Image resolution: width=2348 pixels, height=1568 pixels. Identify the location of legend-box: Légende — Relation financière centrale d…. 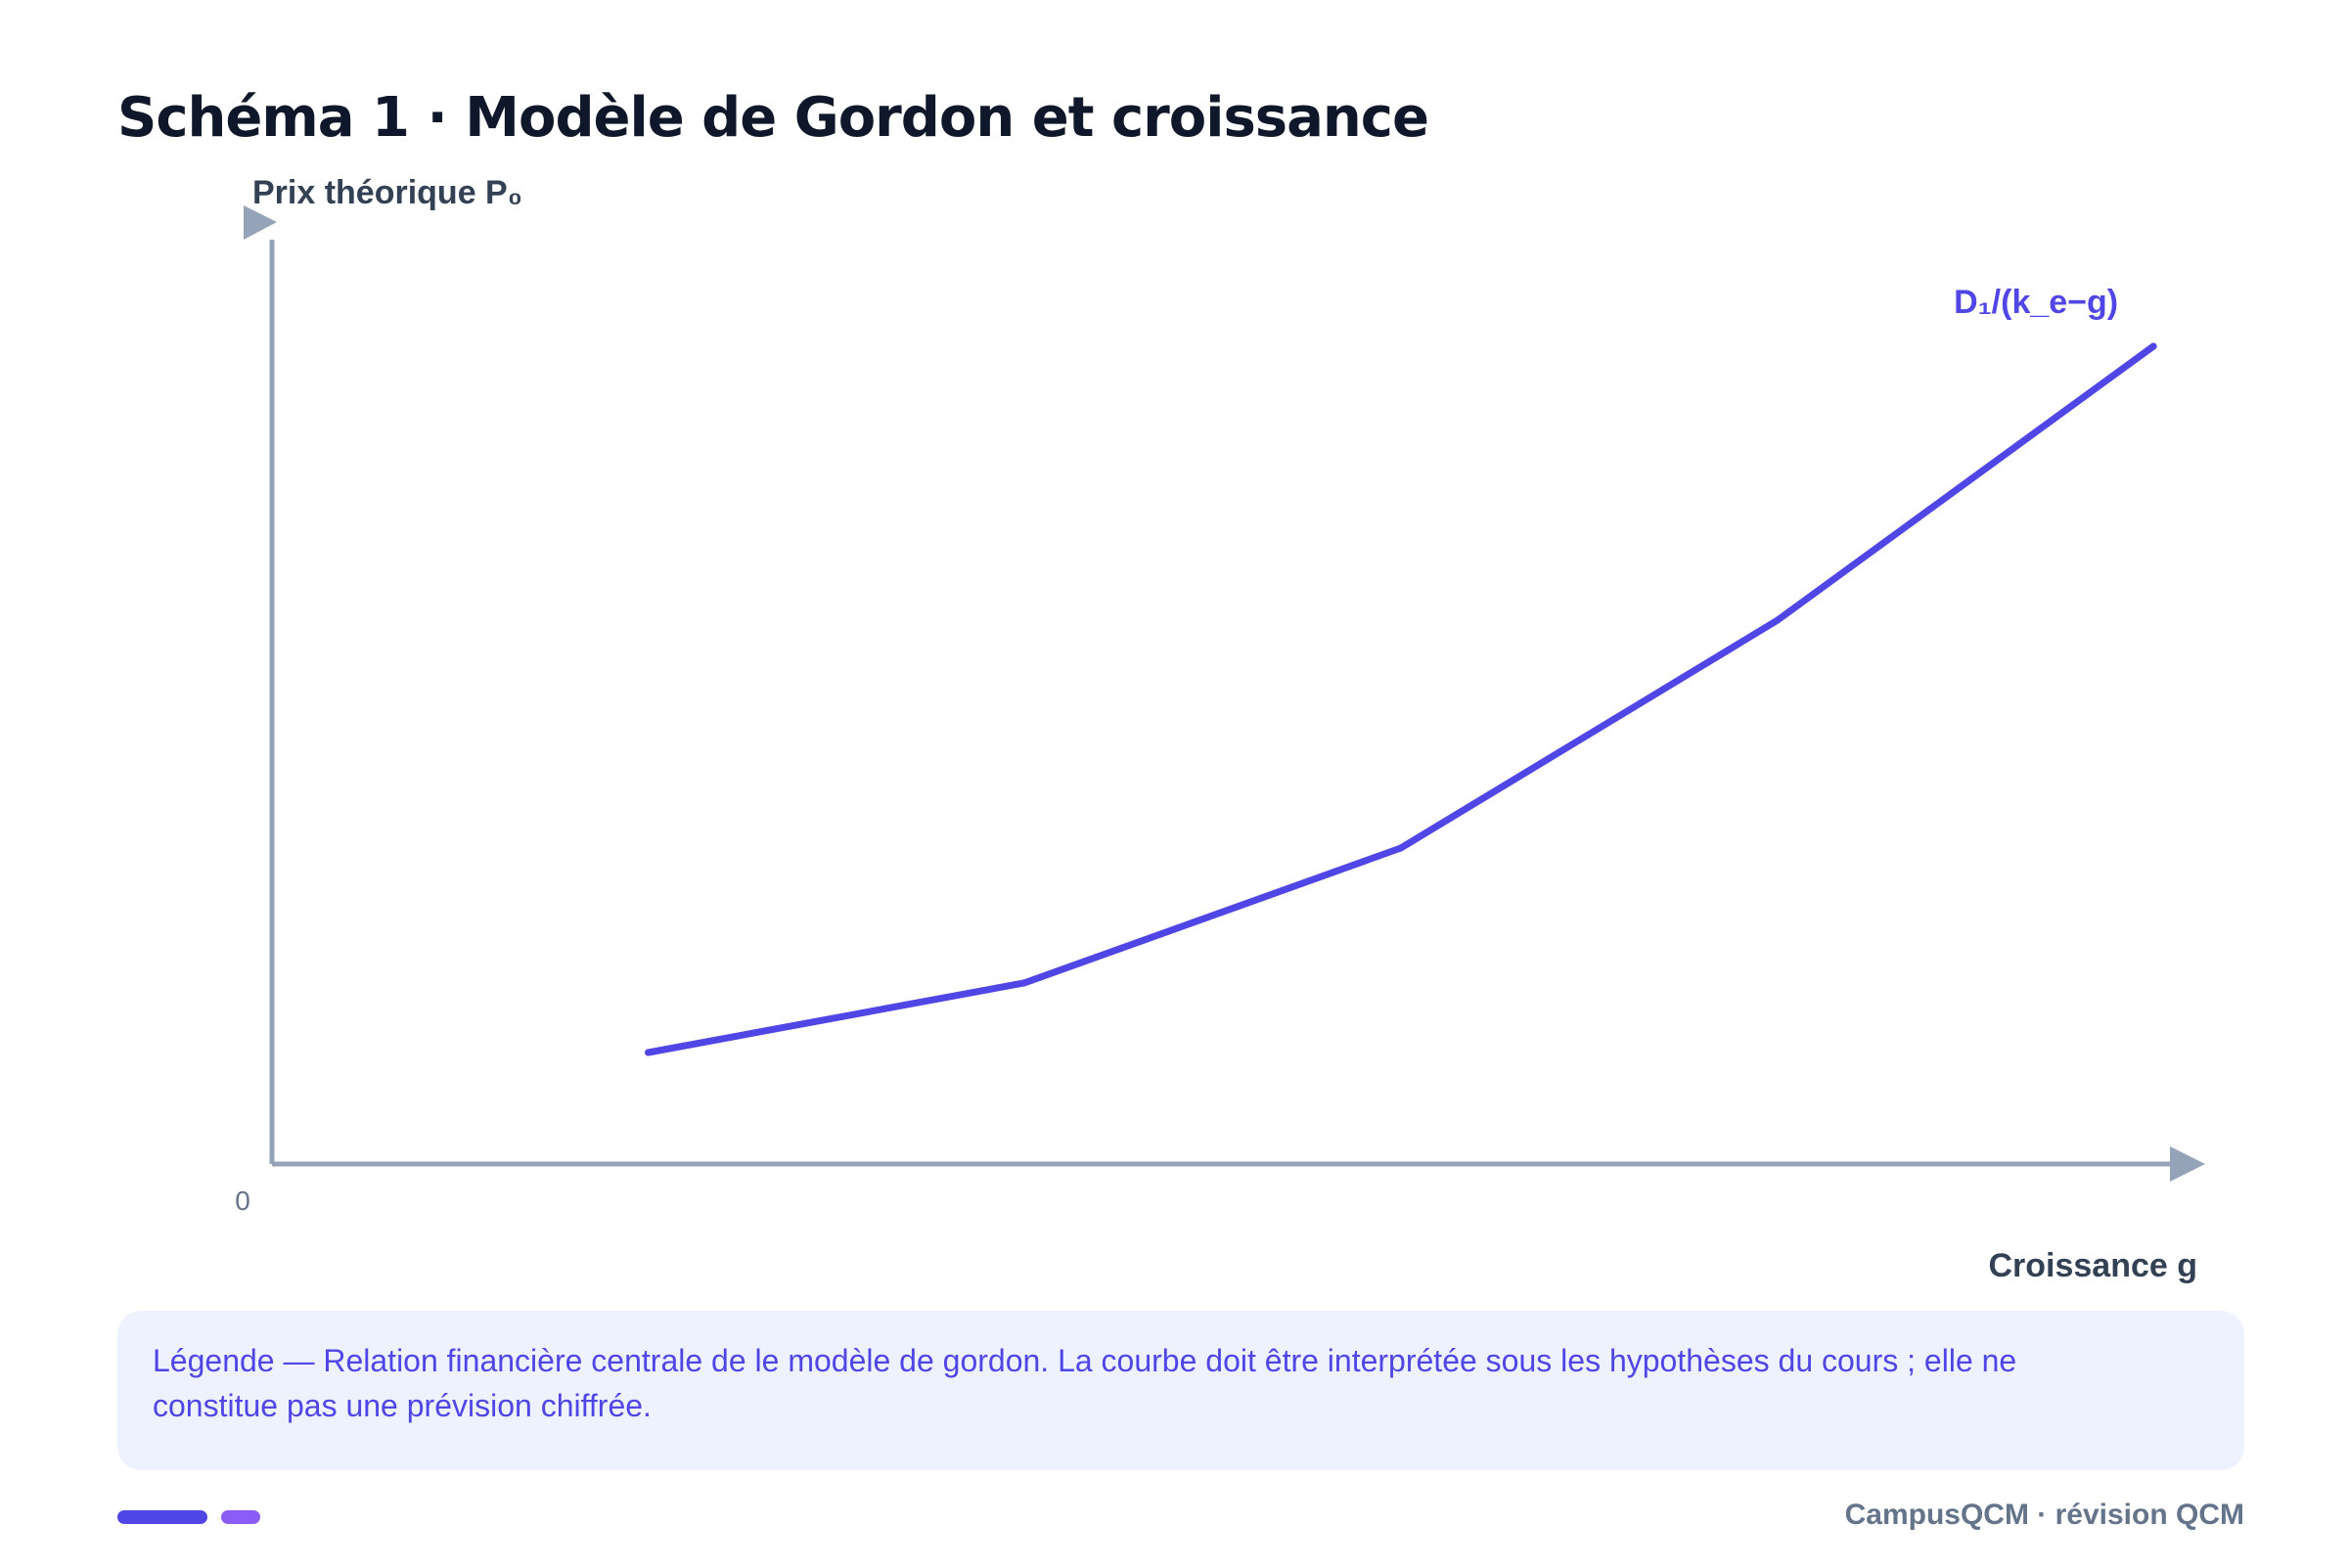
(1180, 1390).